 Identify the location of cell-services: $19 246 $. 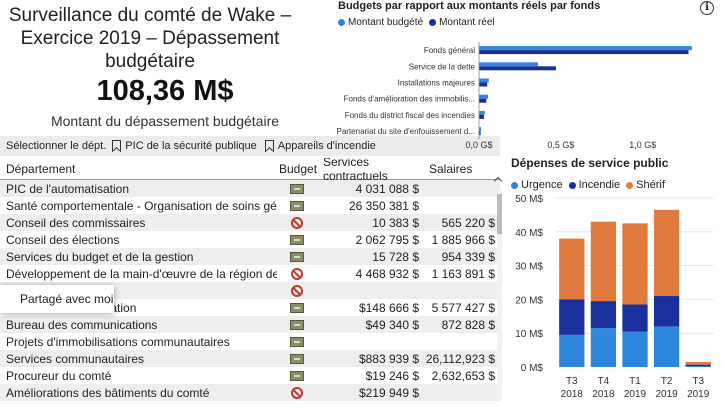
(392, 375).